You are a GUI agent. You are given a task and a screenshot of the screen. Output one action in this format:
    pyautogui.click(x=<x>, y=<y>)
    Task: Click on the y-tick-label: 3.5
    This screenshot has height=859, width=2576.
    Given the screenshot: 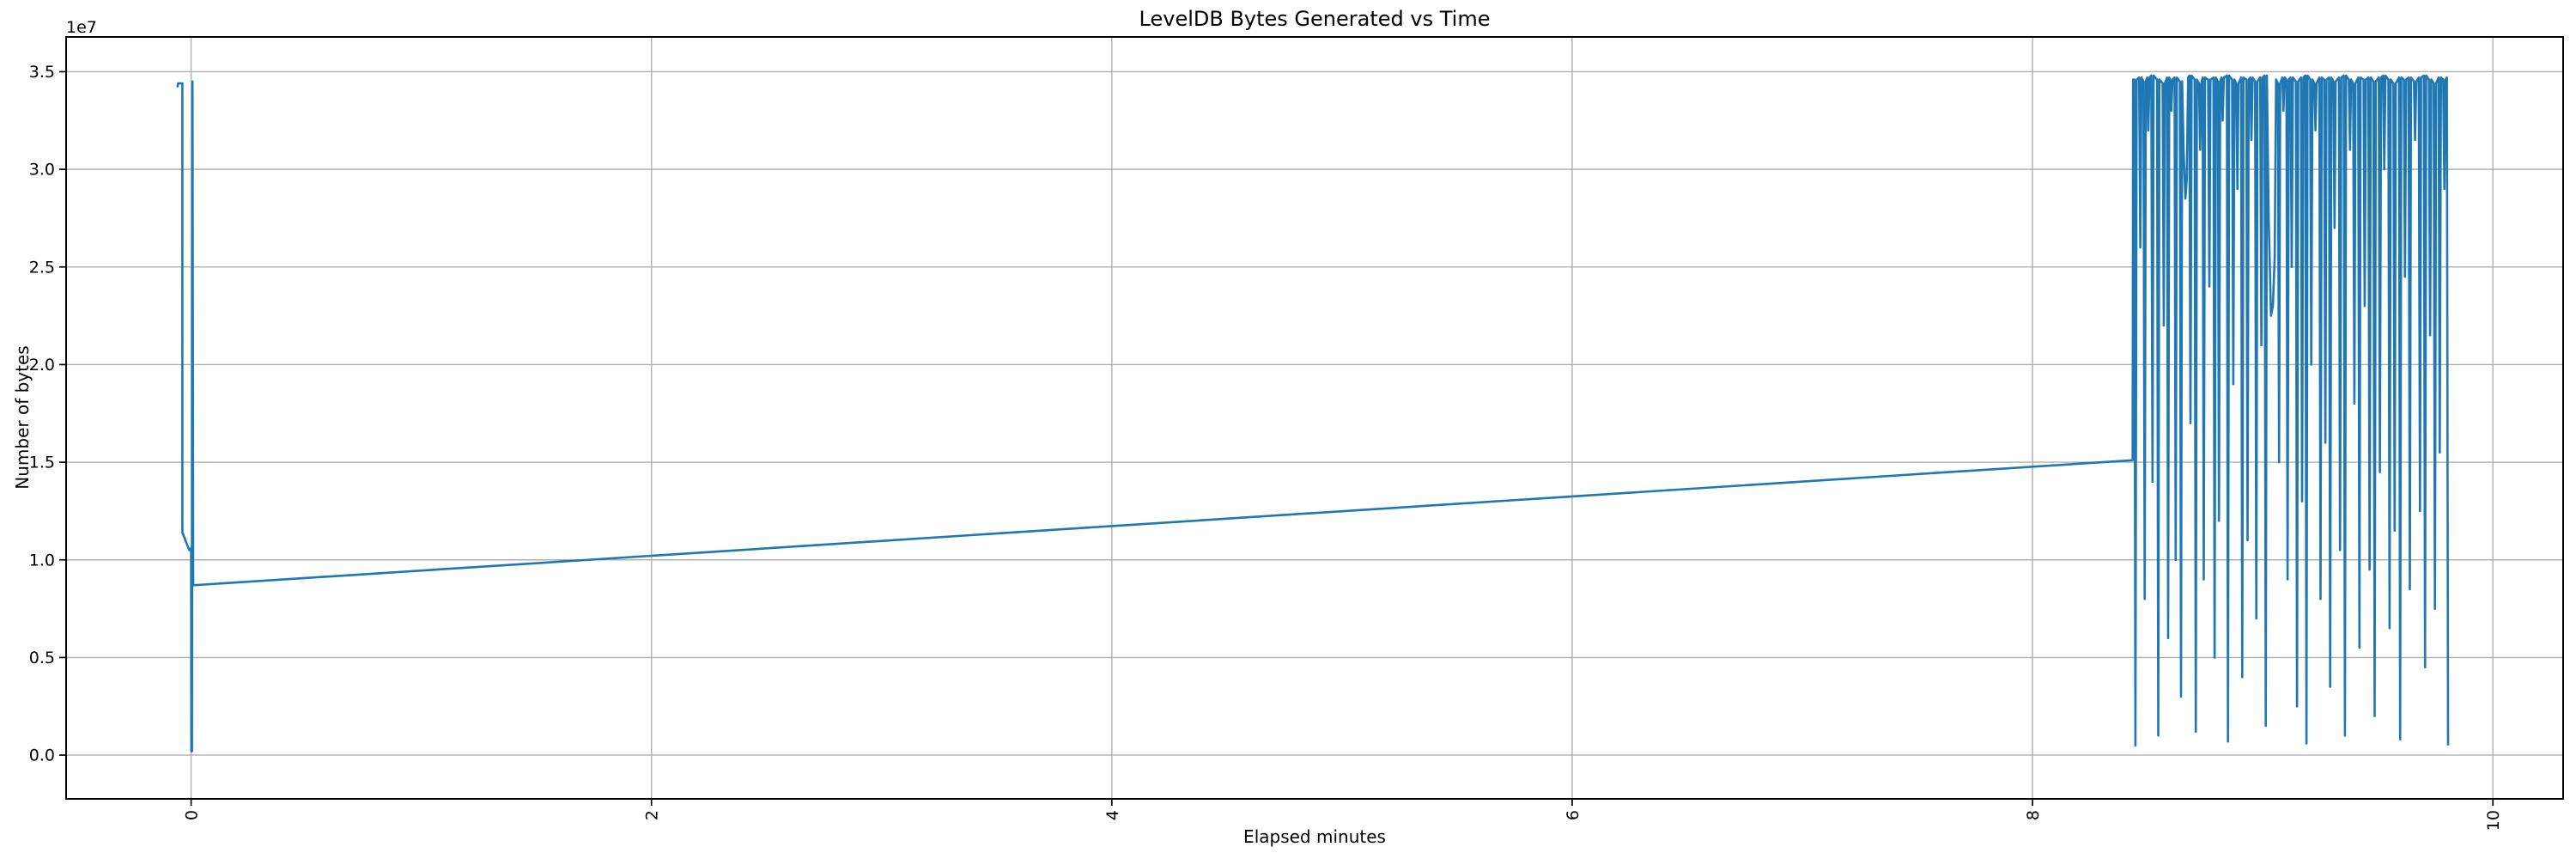 What is the action you would take?
    pyautogui.click(x=42, y=72)
    